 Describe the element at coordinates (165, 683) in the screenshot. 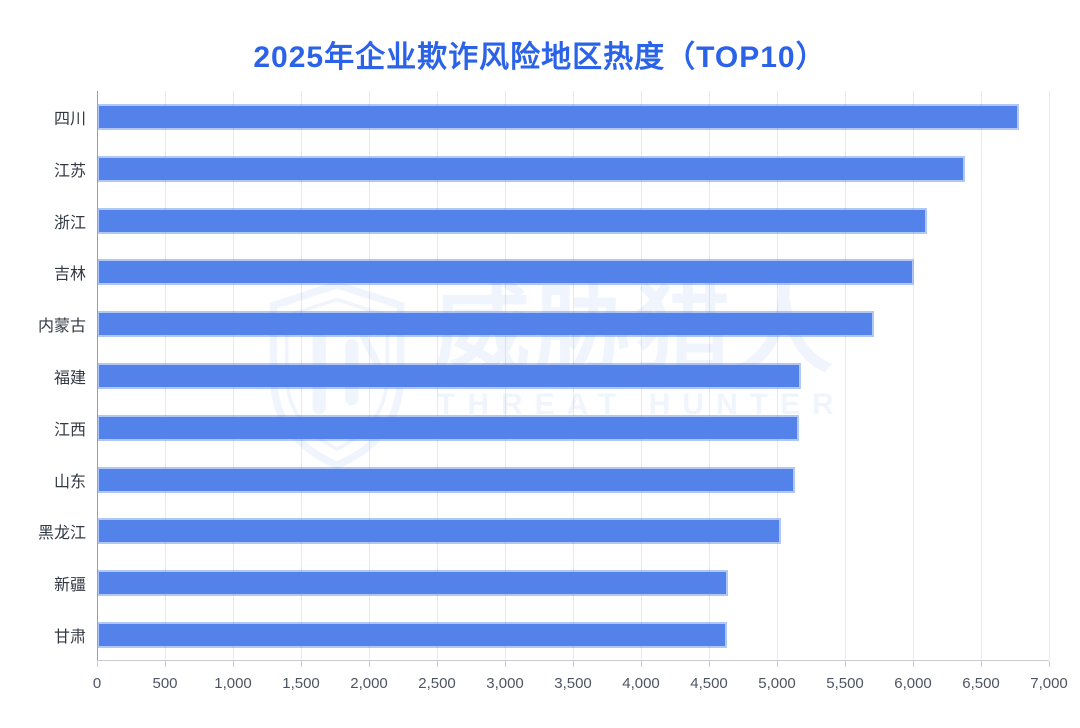

I see `x-tick-label: 500` at that location.